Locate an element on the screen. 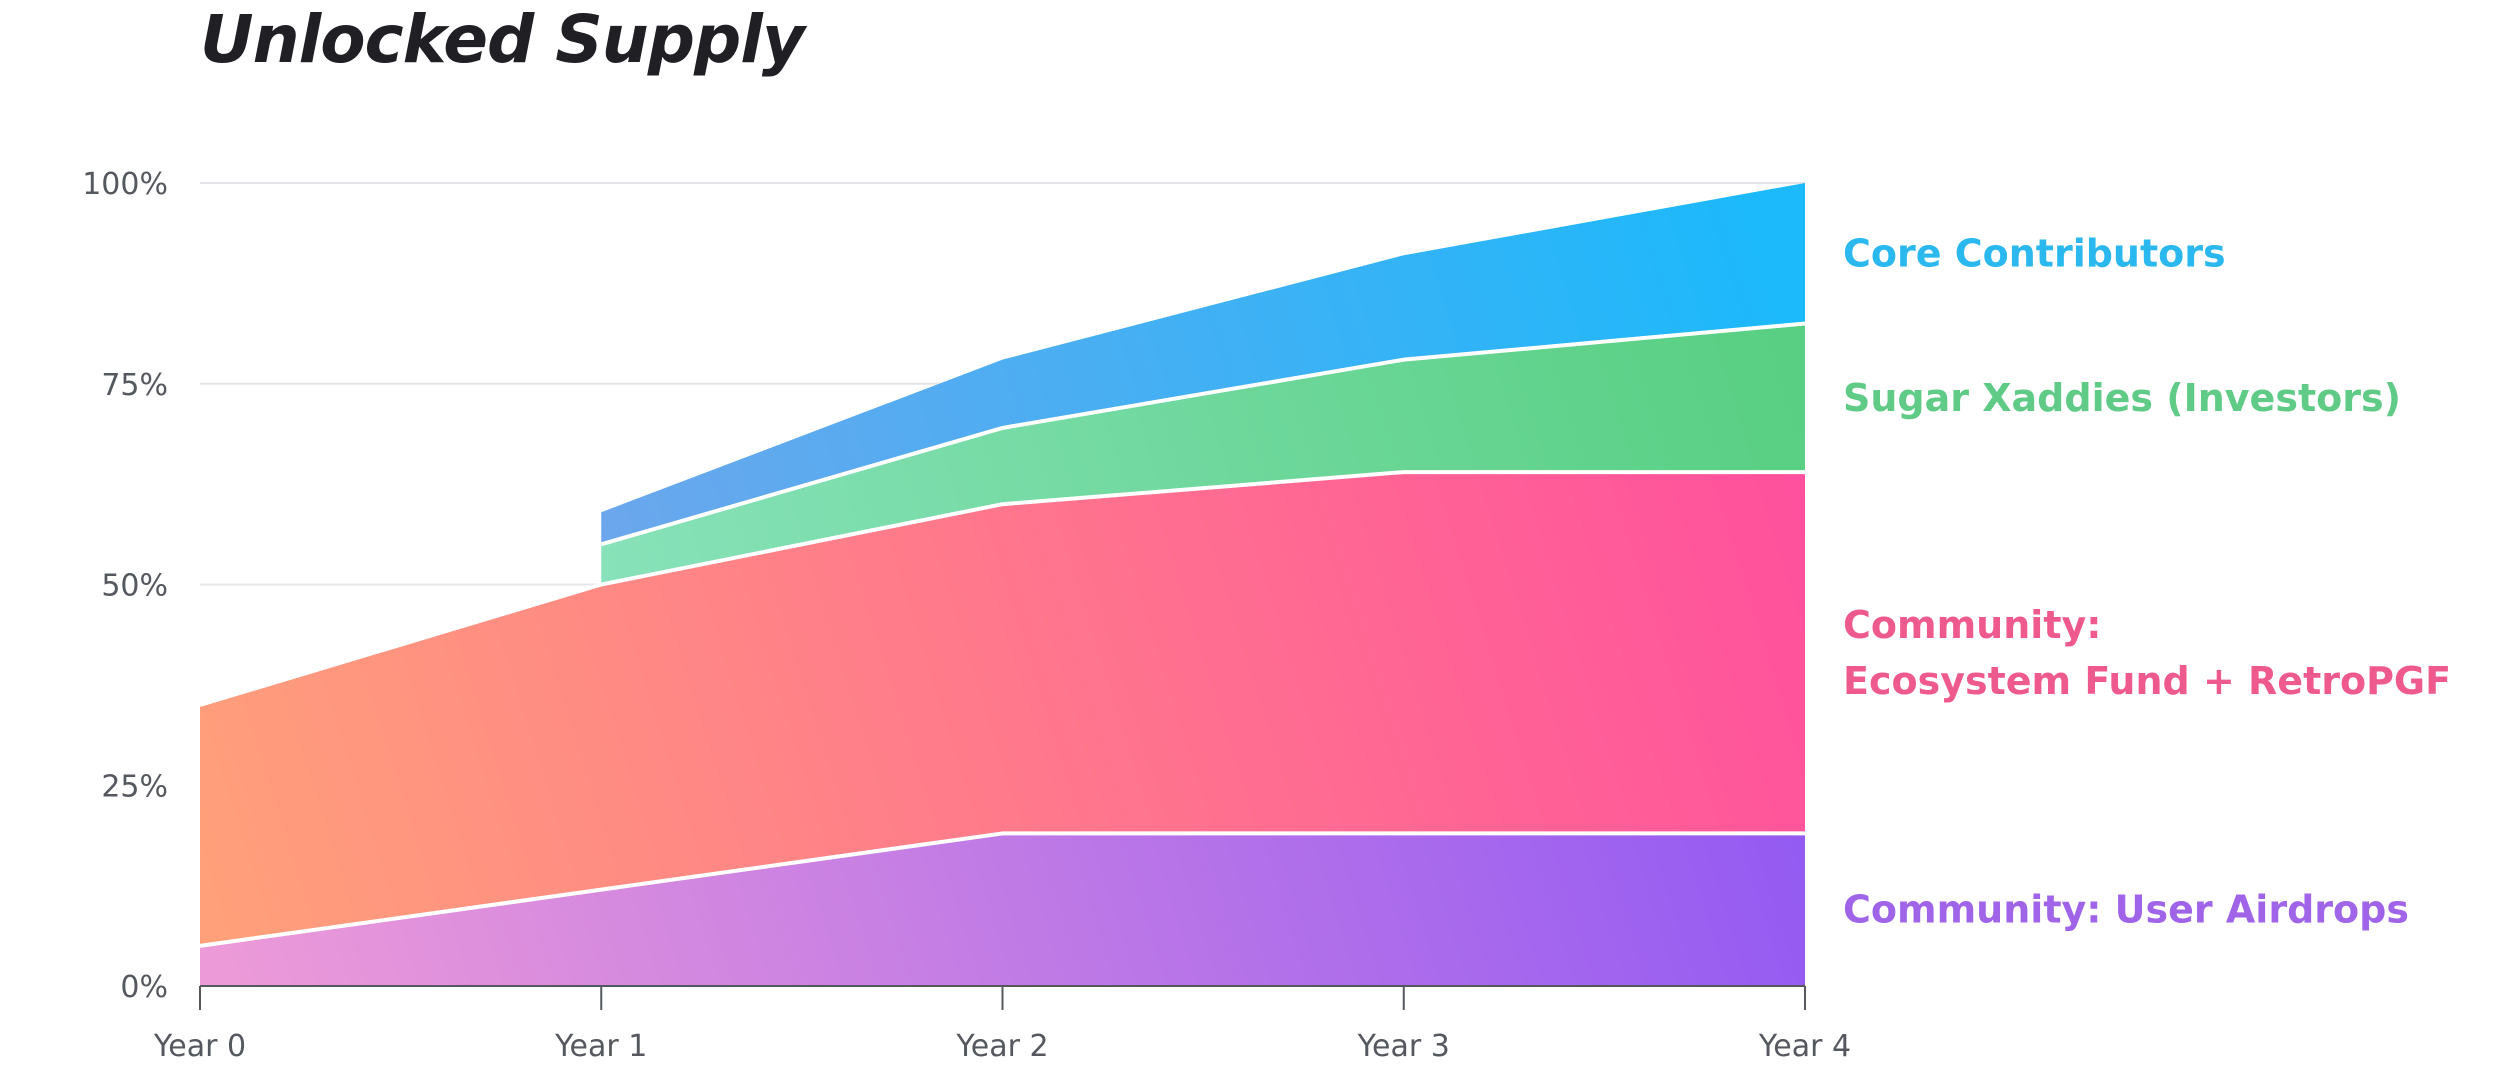  x-tick-label: Year 4 is located at coordinates (1804, 1046).